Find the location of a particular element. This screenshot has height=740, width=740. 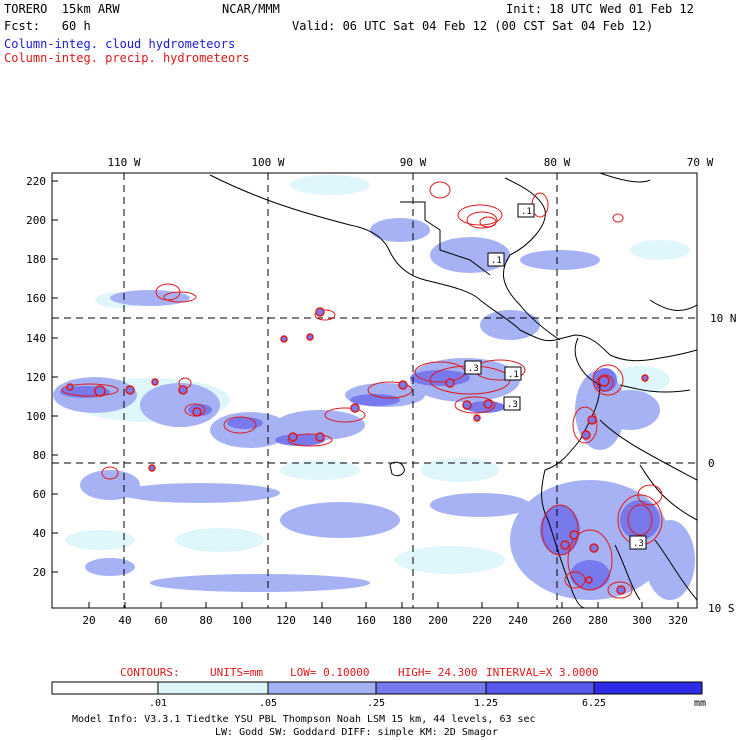

field-label-precip: Column-integ. precip. hydrometeors is located at coordinates (127, 58).